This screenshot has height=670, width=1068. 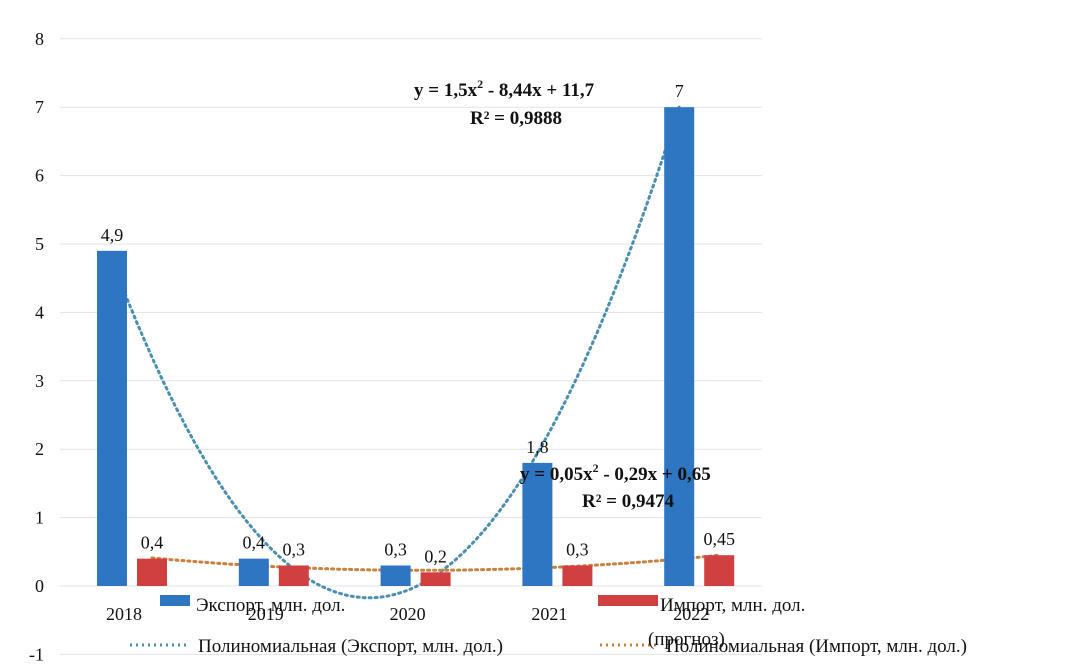 I want to click on export-data-label: 4,9, so click(x=112, y=235).